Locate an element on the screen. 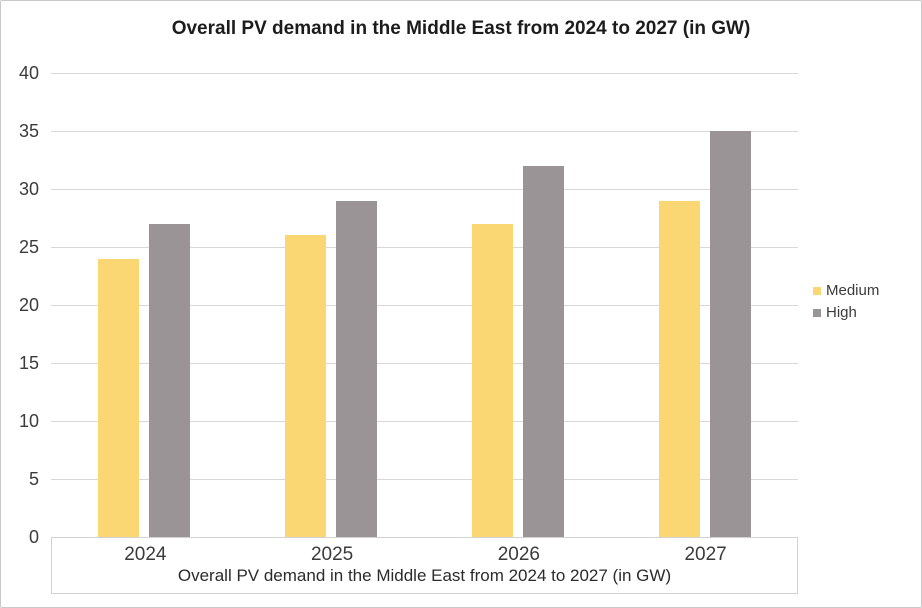 This screenshot has height=608, width=922. legend-item-high: High is located at coordinates (846, 312).